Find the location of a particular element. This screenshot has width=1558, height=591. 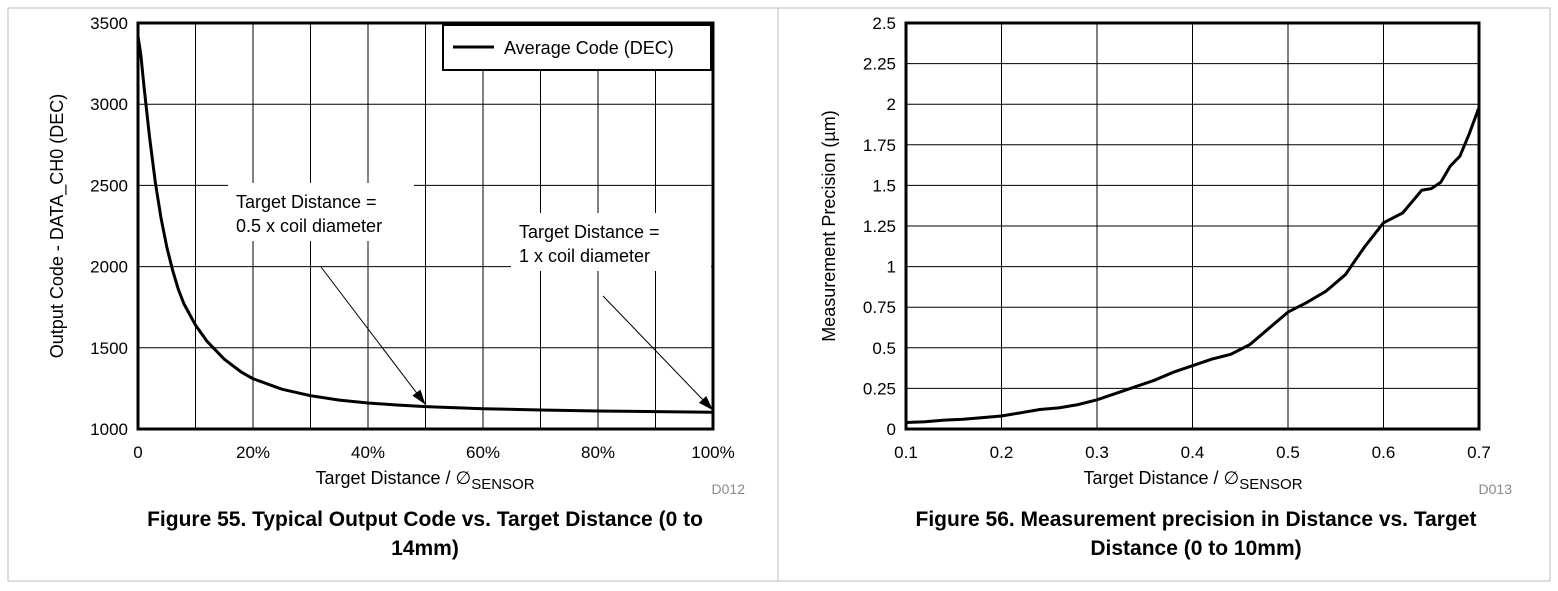

x-tick-label: 0.3 is located at coordinates (1097, 452).